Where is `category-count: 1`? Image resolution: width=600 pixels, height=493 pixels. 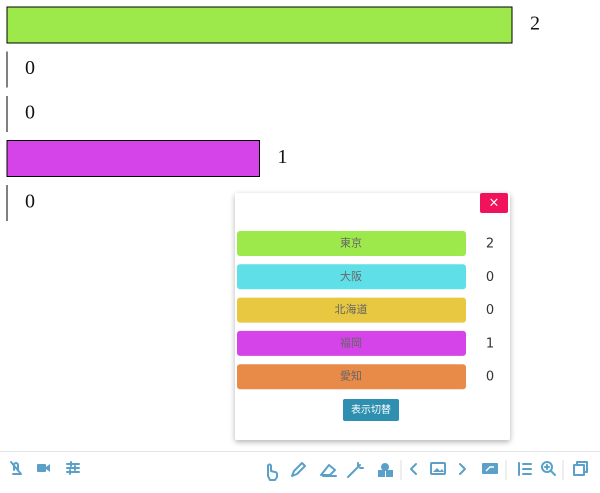 category-count: 1 is located at coordinates (490, 343).